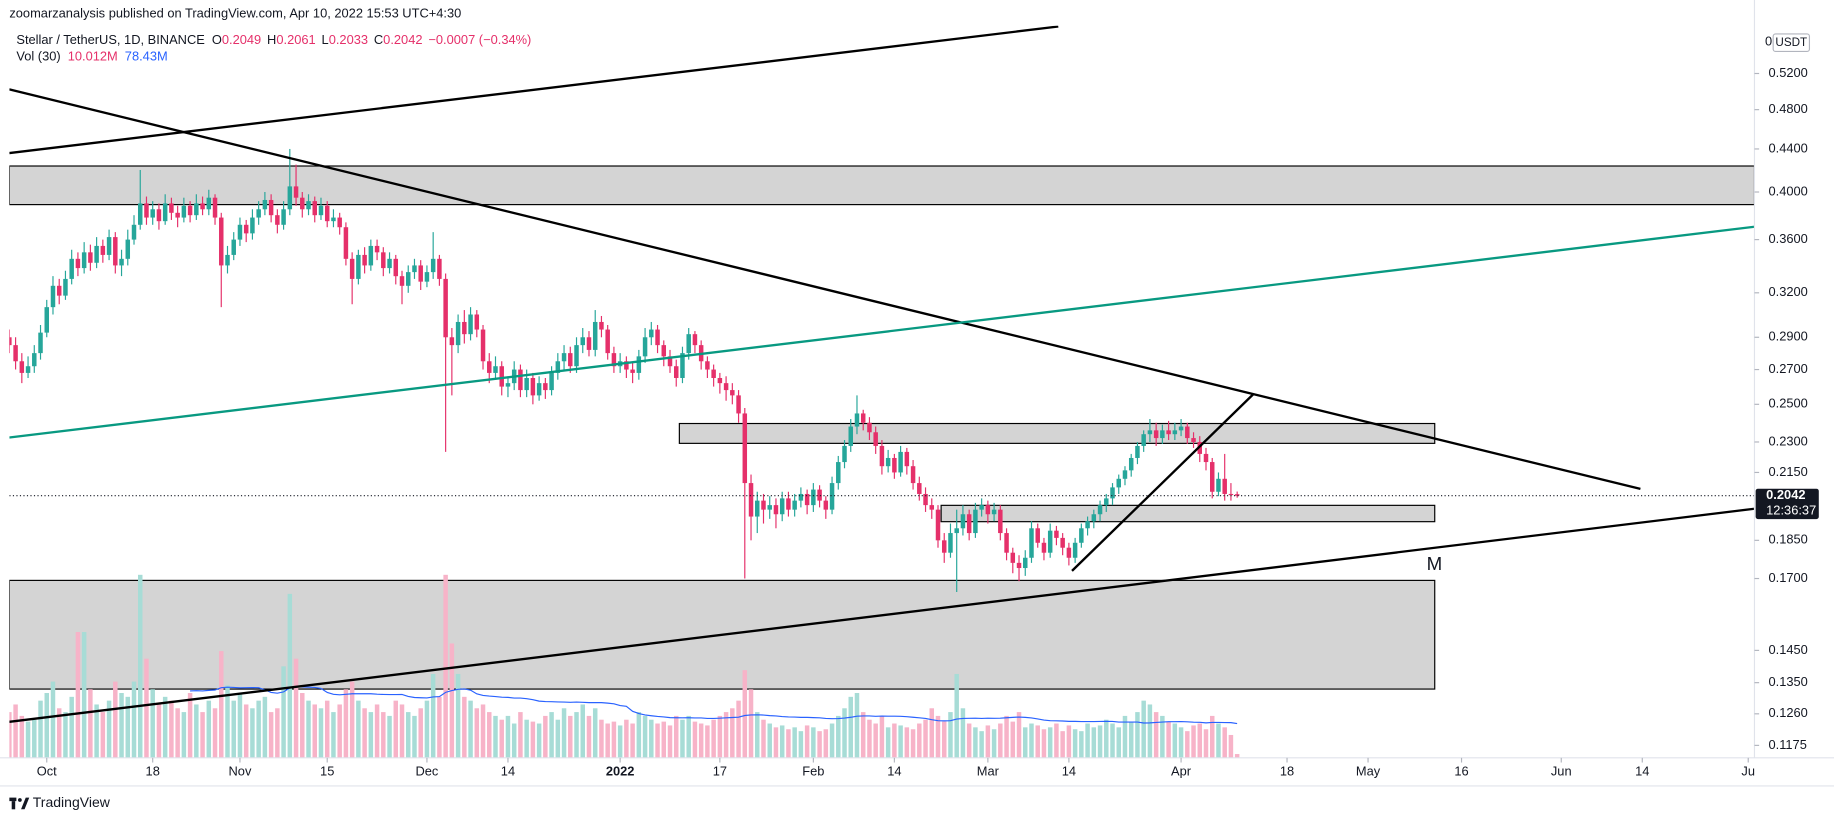 The width and height of the screenshot is (1834, 821). Describe the element at coordinates (1188, 513) in the screenshot. I see `zone-rect` at that location.